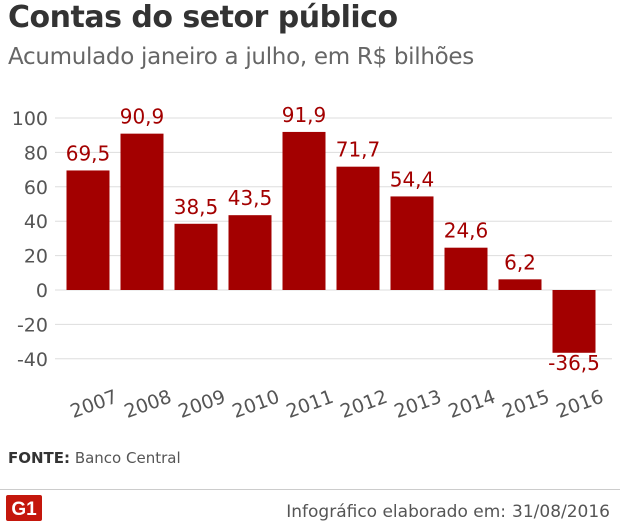  I want to click on data-label-2009: 38,5, so click(196, 207).